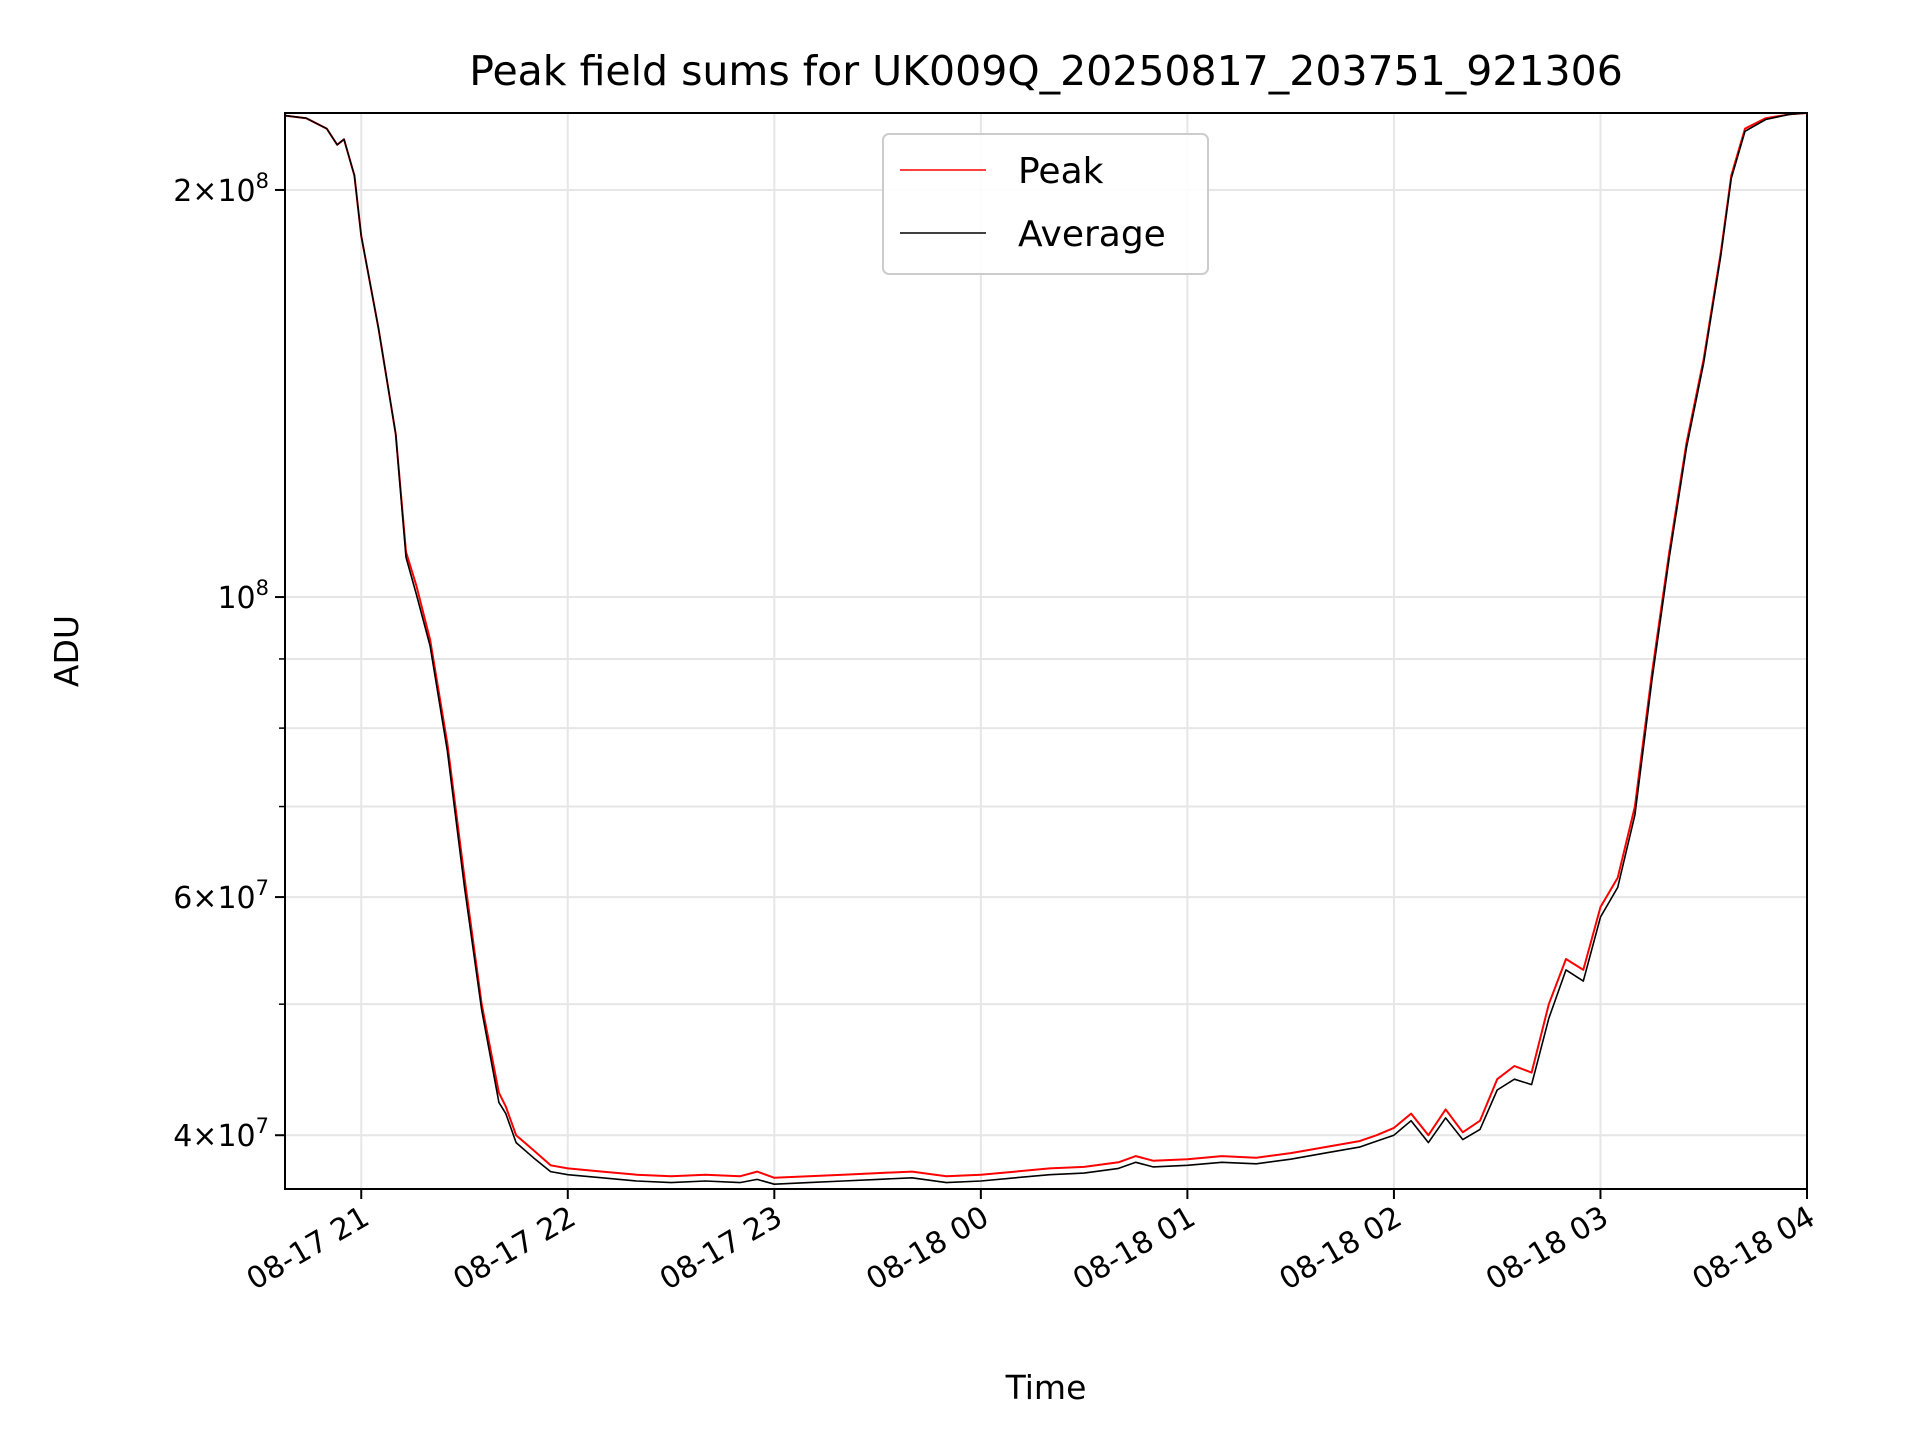 The width and height of the screenshot is (1920, 1440). Describe the element at coordinates (1061, 171) in the screenshot. I see `legend-label-peak: Peak` at that location.